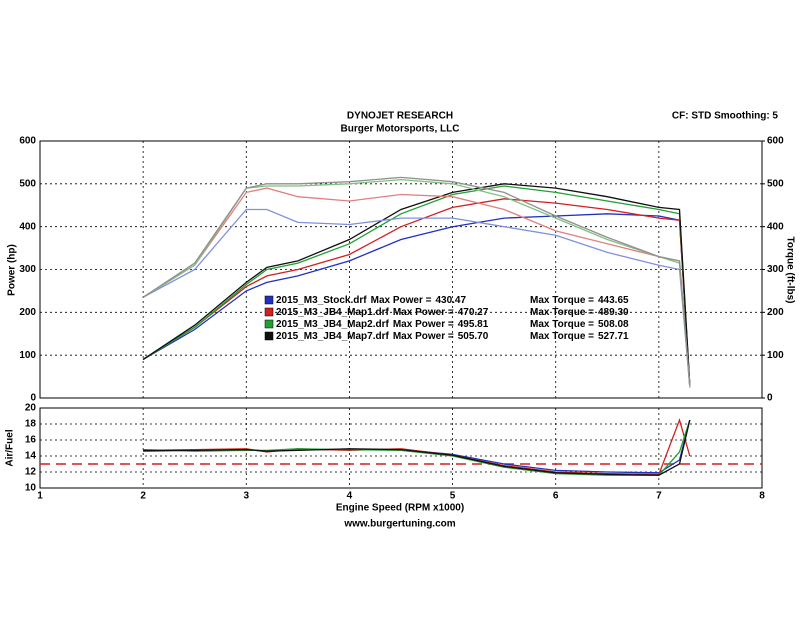 The width and height of the screenshot is (800, 640). What do you see at coordinates (473, 312) in the screenshot?
I see `legend-text: 470.27` at bounding box center [473, 312].